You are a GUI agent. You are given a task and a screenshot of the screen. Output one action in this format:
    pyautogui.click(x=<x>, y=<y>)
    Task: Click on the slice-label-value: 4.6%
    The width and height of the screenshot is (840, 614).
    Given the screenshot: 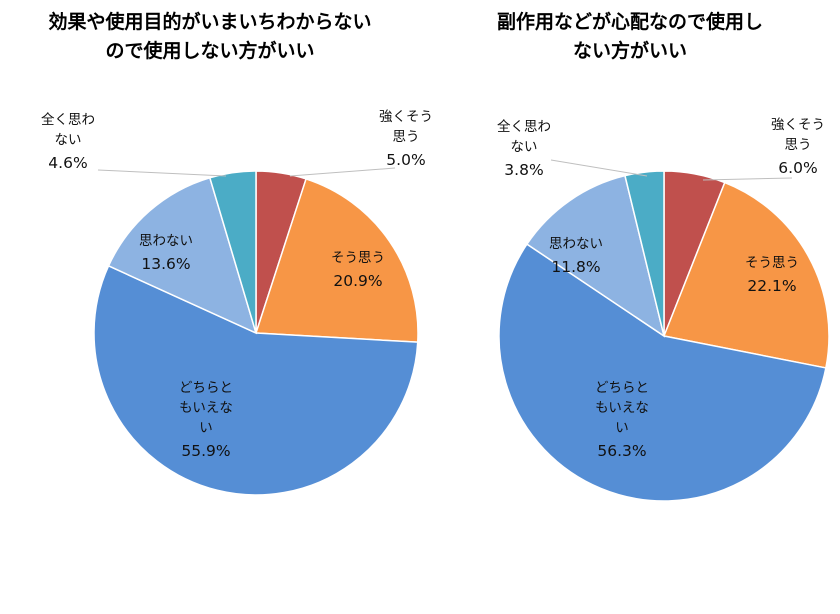 What is the action you would take?
    pyautogui.click(x=67, y=163)
    